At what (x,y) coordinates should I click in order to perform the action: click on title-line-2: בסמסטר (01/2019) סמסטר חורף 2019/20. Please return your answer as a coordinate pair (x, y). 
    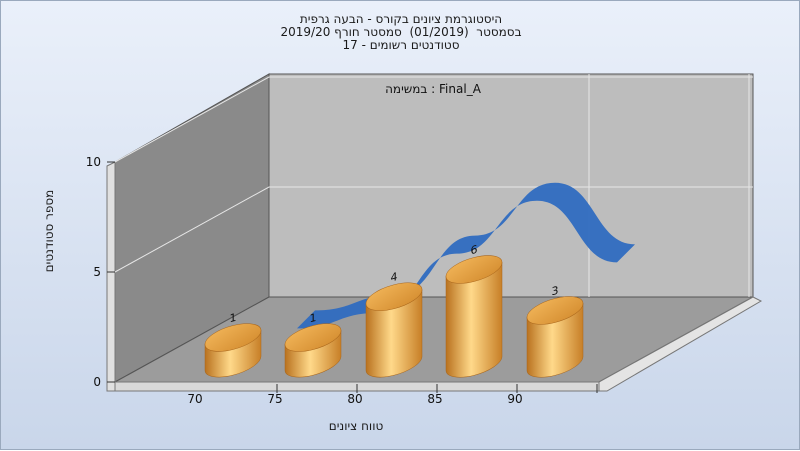
    Looking at the image, I should click on (401, 32).